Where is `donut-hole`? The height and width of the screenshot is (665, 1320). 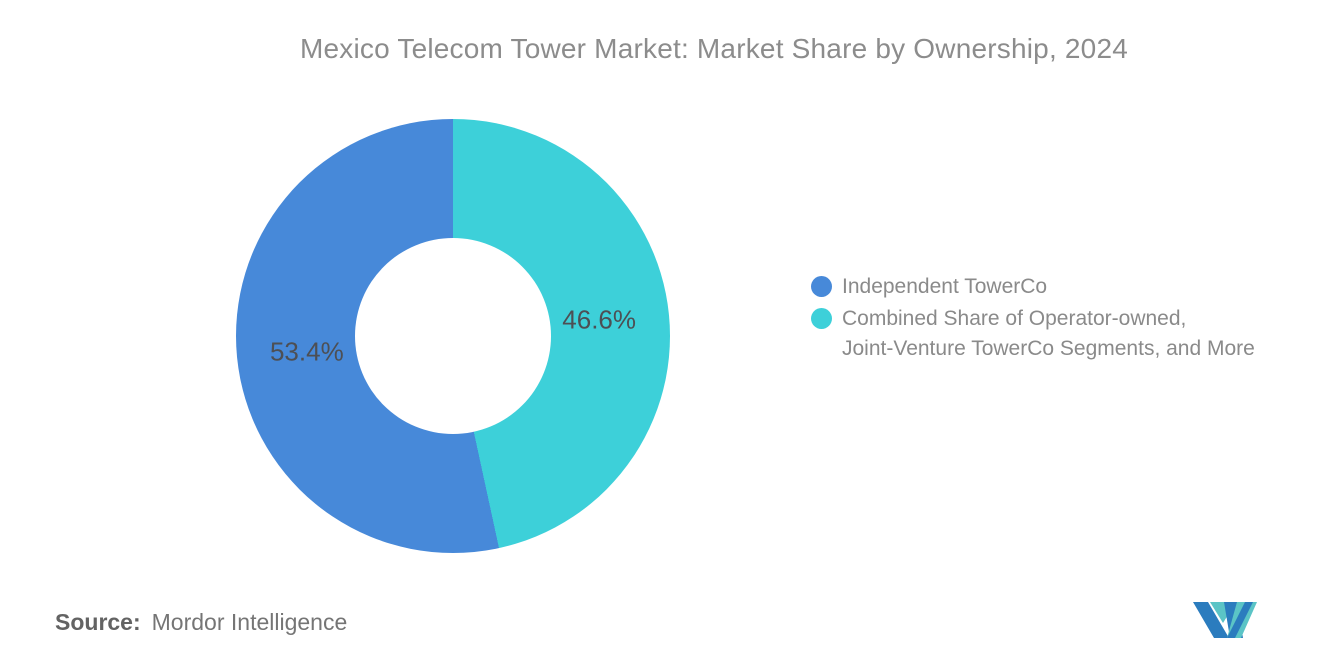 donut-hole is located at coordinates (453, 336).